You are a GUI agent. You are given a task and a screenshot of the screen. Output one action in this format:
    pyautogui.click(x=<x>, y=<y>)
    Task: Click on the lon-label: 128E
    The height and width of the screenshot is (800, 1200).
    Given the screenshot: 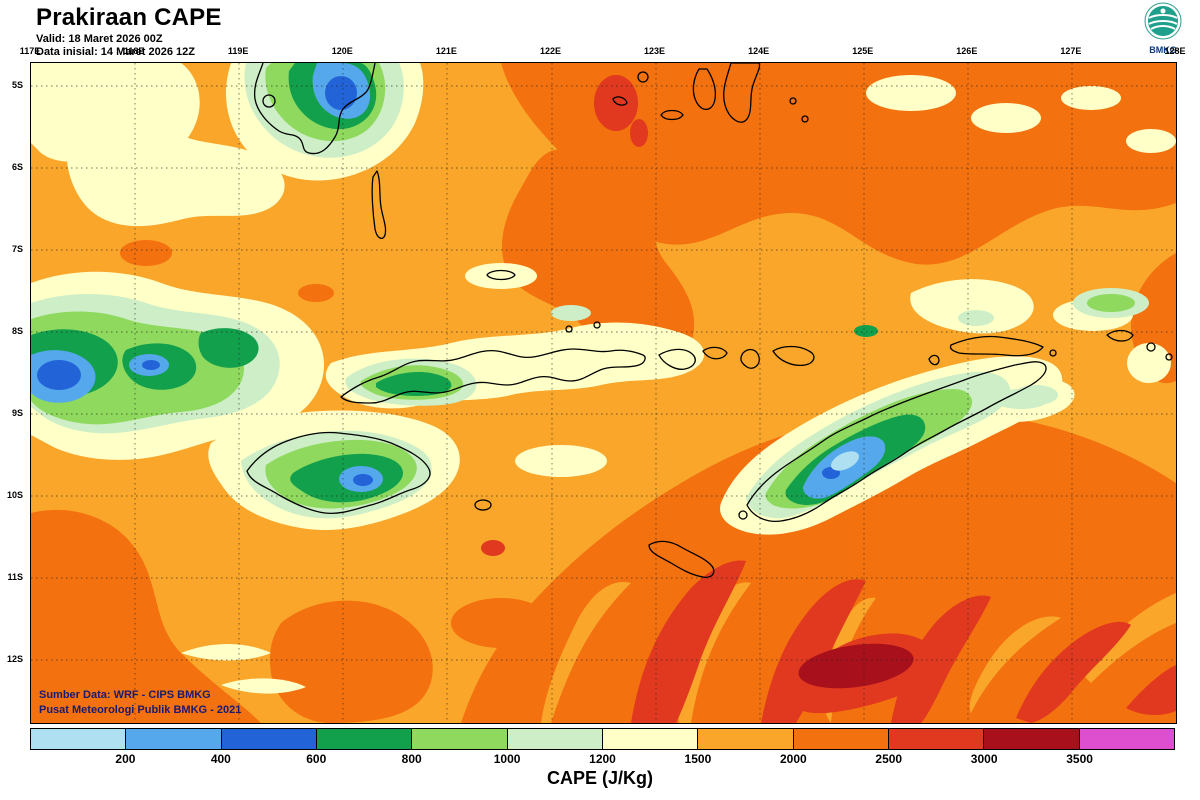 What is the action you would take?
    pyautogui.click(x=1175, y=51)
    